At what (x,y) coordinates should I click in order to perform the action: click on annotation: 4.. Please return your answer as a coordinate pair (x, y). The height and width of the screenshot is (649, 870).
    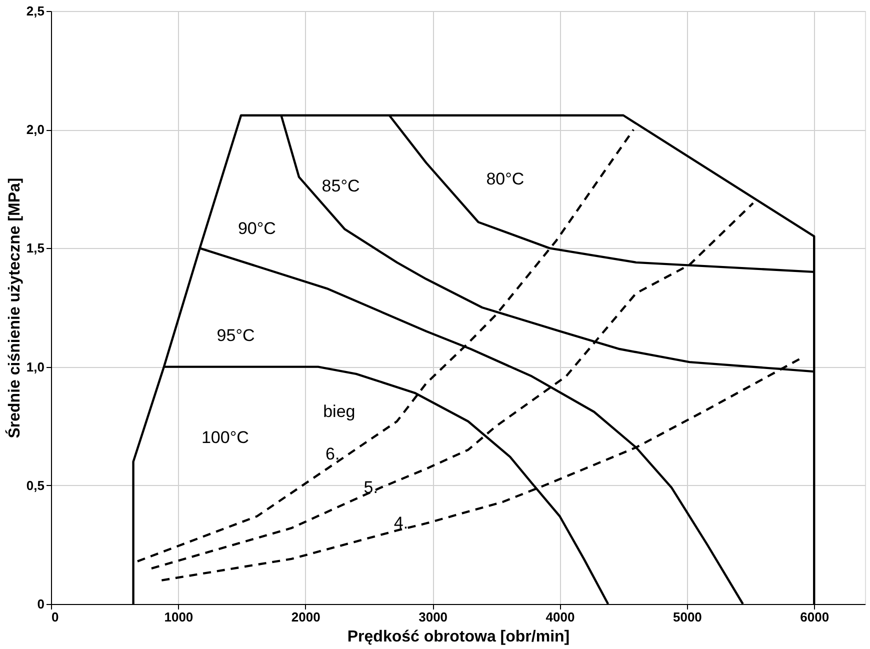
    Looking at the image, I should click on (401, 522).